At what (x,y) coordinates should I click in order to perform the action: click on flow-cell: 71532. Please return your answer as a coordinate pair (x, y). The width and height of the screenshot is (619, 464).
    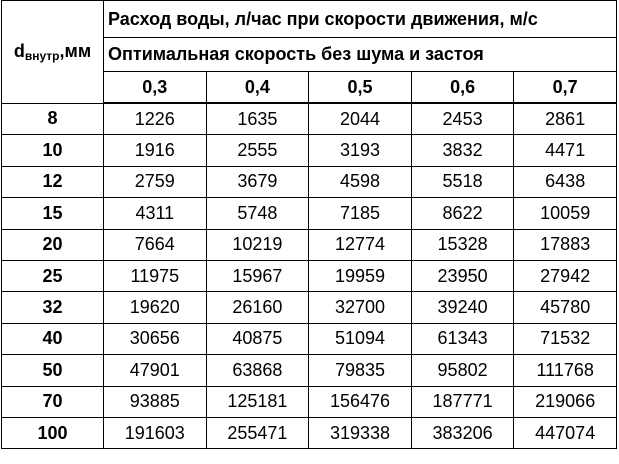
    Looking at the image, I should click on (565, 339).